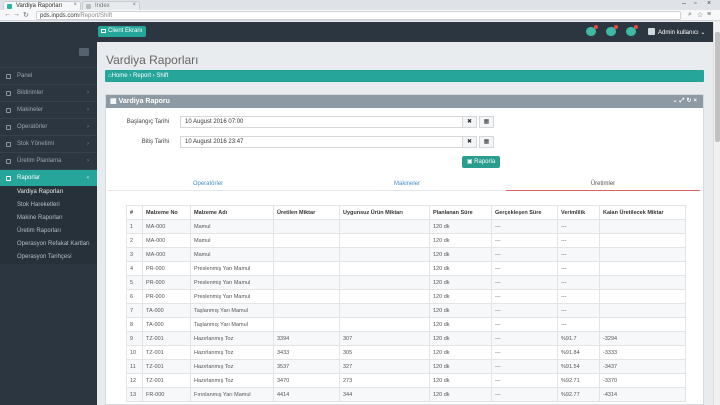 This screenshot has height=405, width=720. Describe the element at coordinates (709, 14) in the screenshot. I see `menu-icon: ≡` at that location.